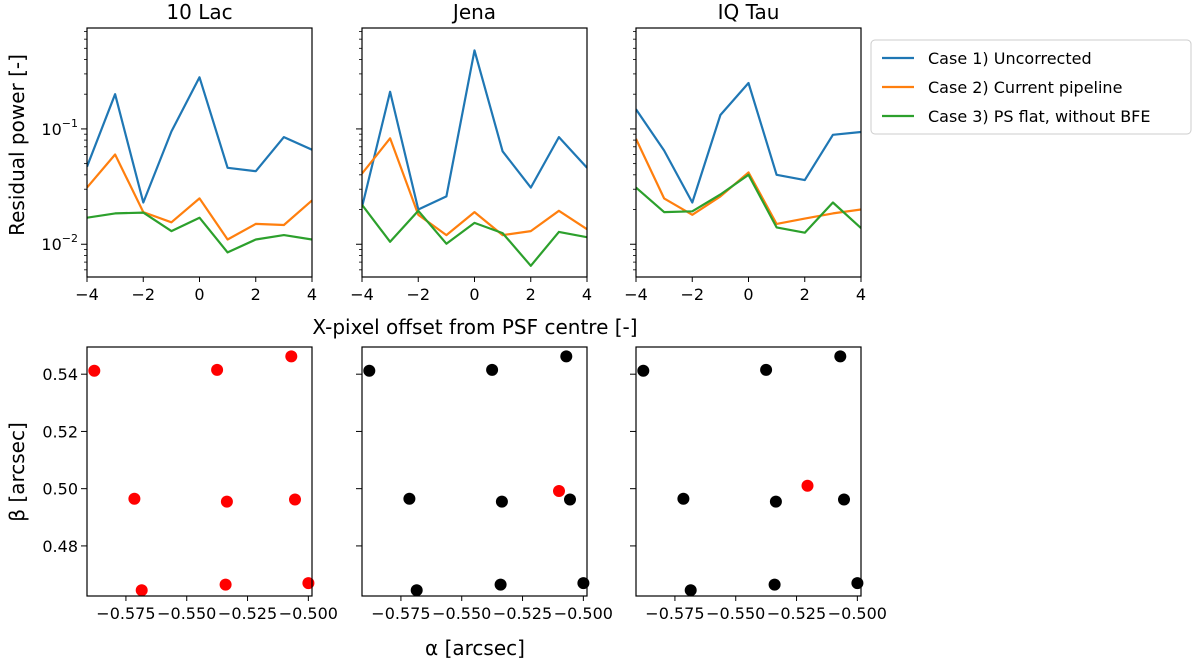 The height and width of the screenshot is (659, 1200). What do you see at coordinates (473, 12) in the screenshot?
I see `panel-title: Jena` at bounding box center [473, 12].